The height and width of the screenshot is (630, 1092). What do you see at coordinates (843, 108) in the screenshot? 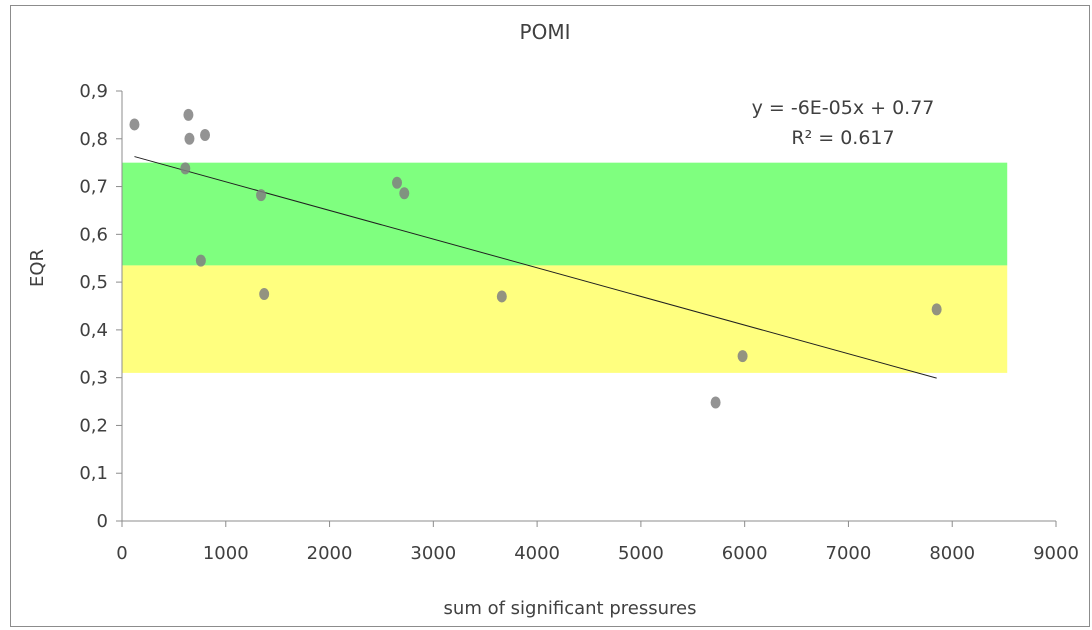
I see `trendline-equation: y = -6E-05x + 0.77` at bounding box center [843, 108].